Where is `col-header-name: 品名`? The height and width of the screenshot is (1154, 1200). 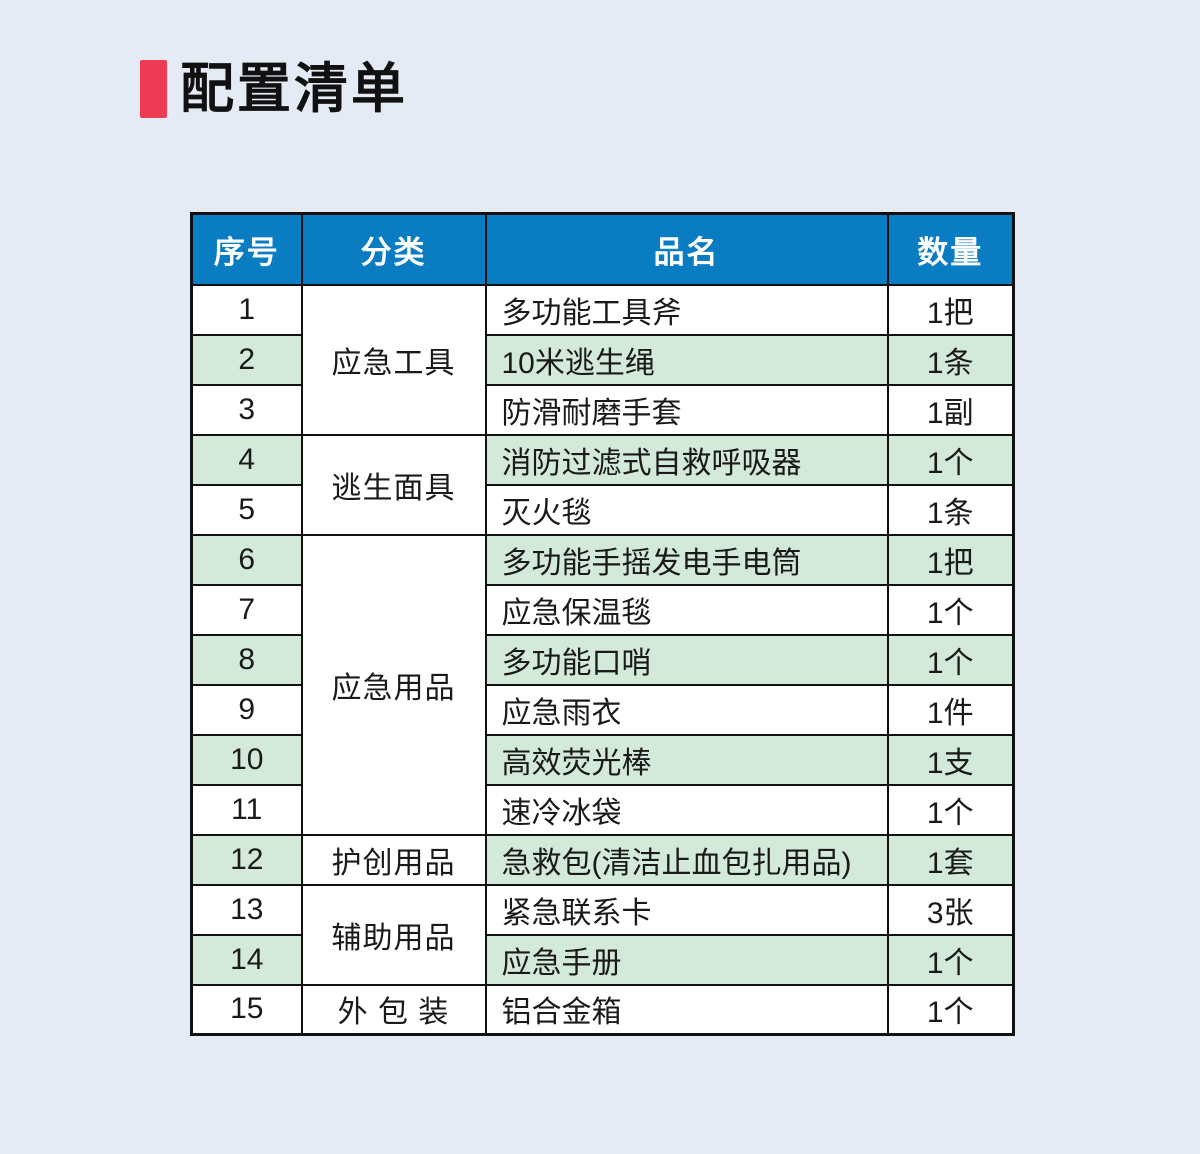
col-header-name: 品名 is located at coordinates (686, 249).